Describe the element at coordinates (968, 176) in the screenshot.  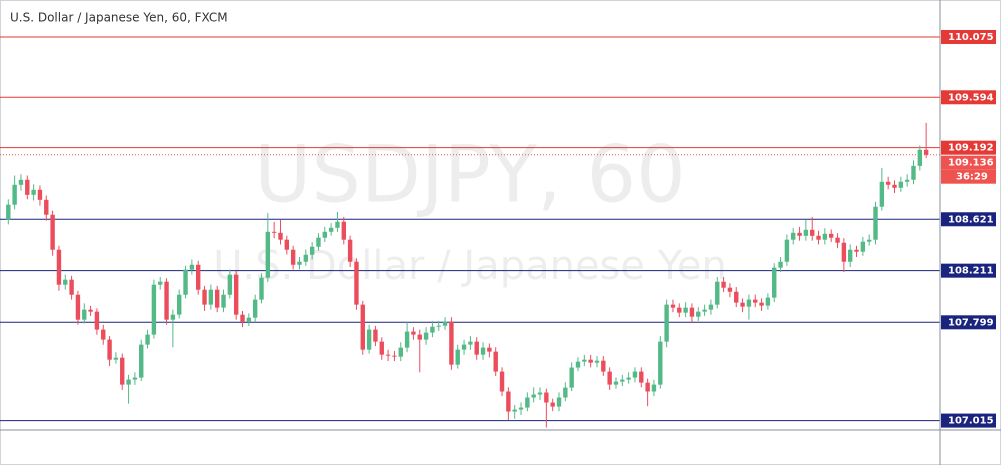
I see `countdown-box` at that location.